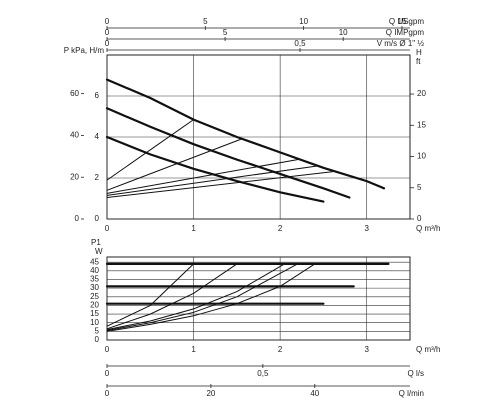 This screenshot has height=400, width=500. I want to click on y-axis-label: P kPa, H/m, so click(84, 50).